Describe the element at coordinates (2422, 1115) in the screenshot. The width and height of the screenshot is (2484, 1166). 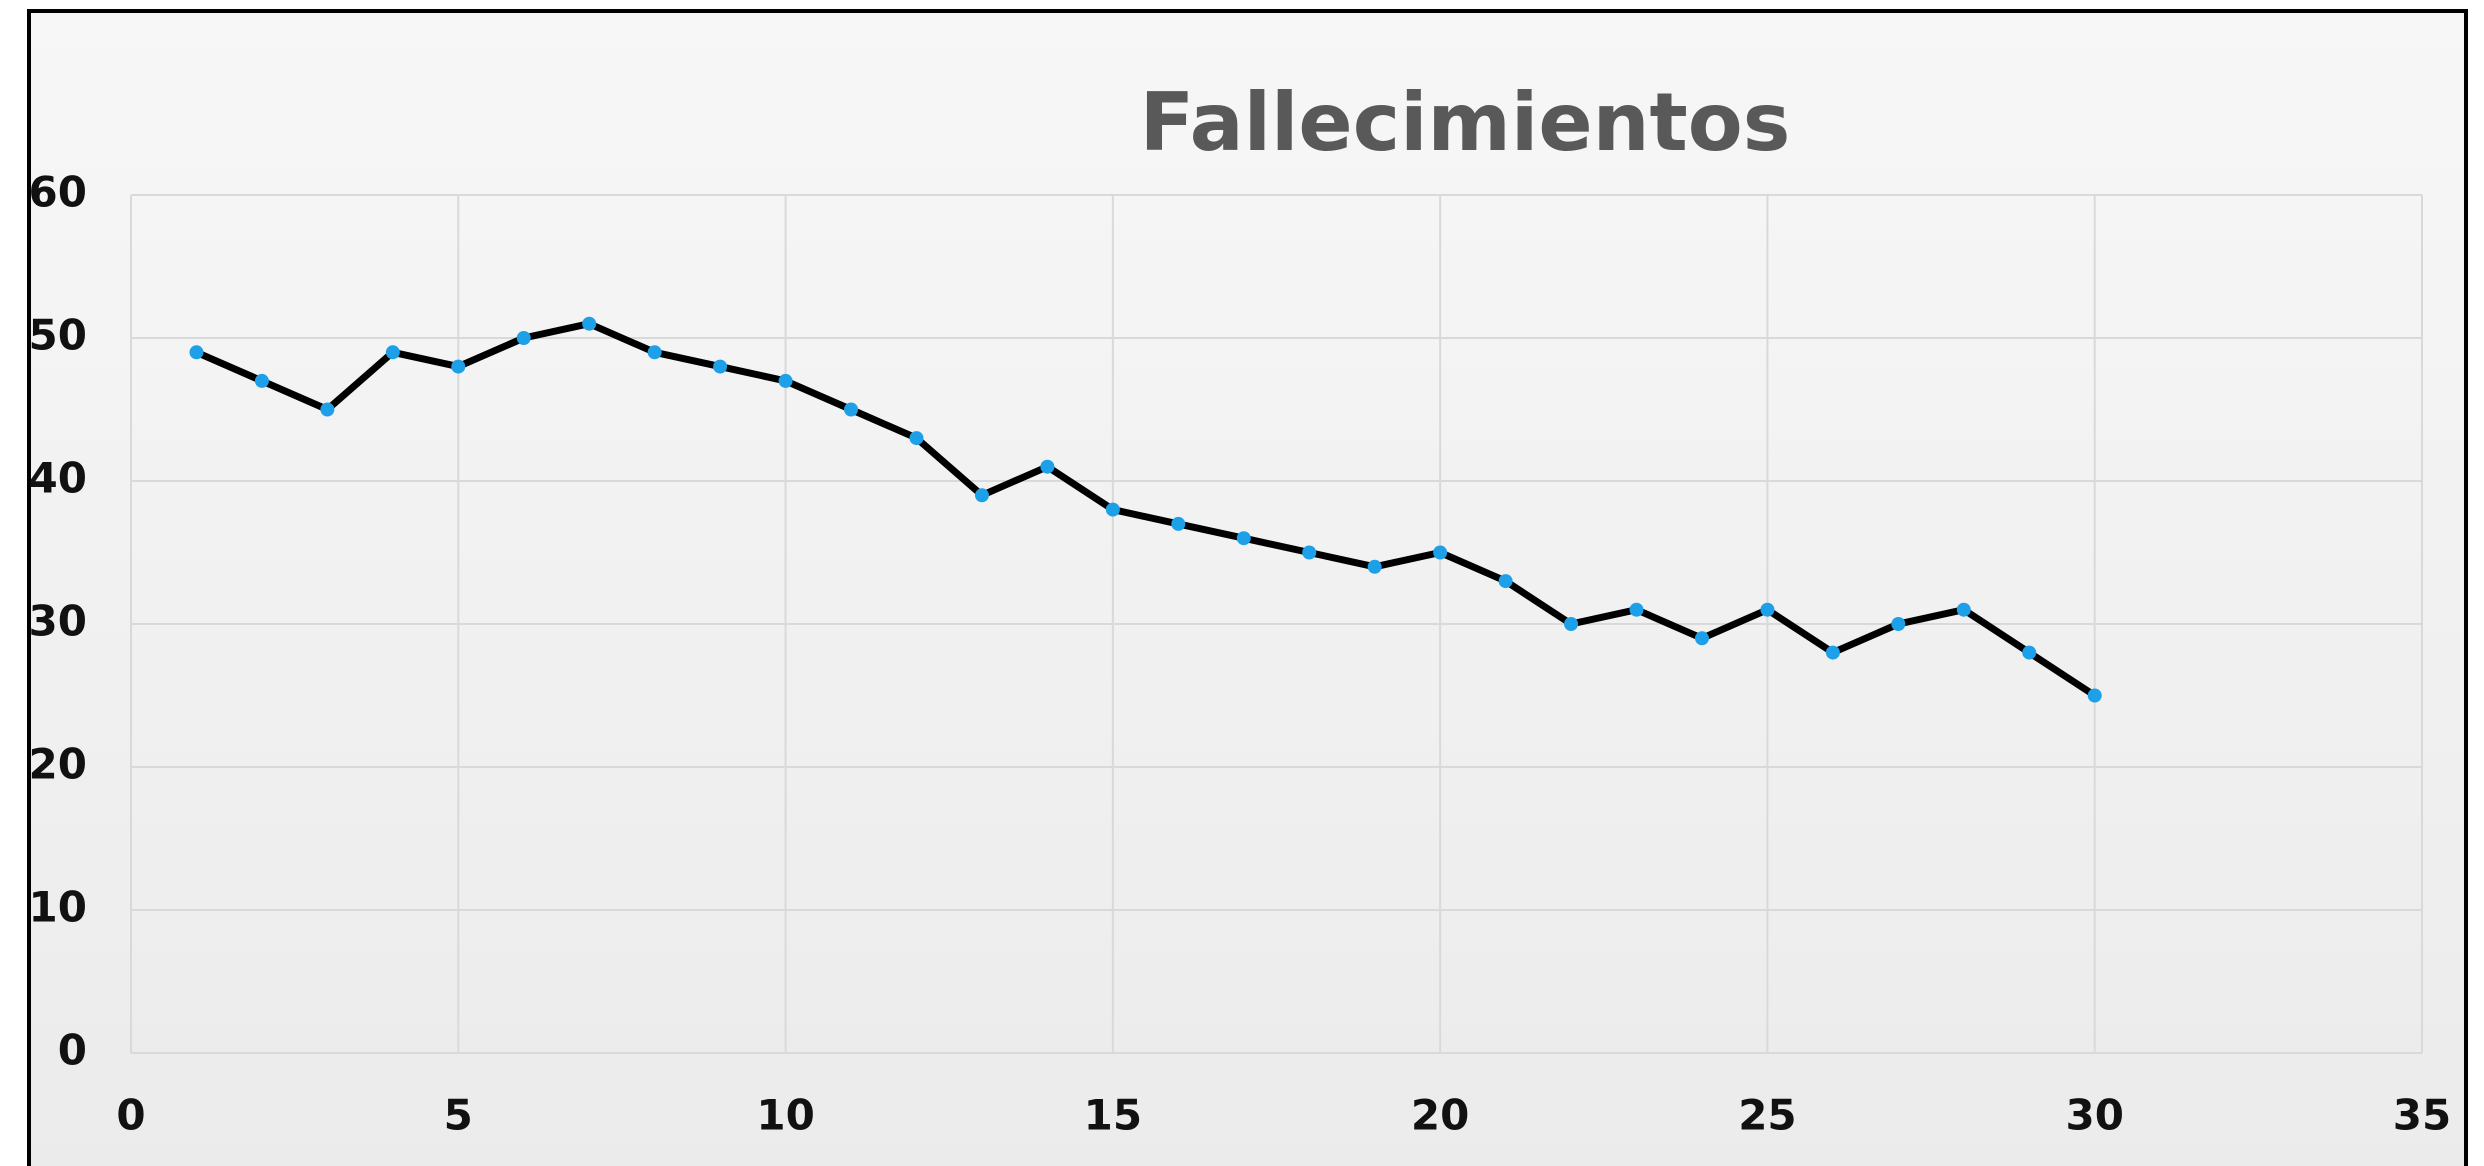
I see `x-tick-label: 35` at that location.